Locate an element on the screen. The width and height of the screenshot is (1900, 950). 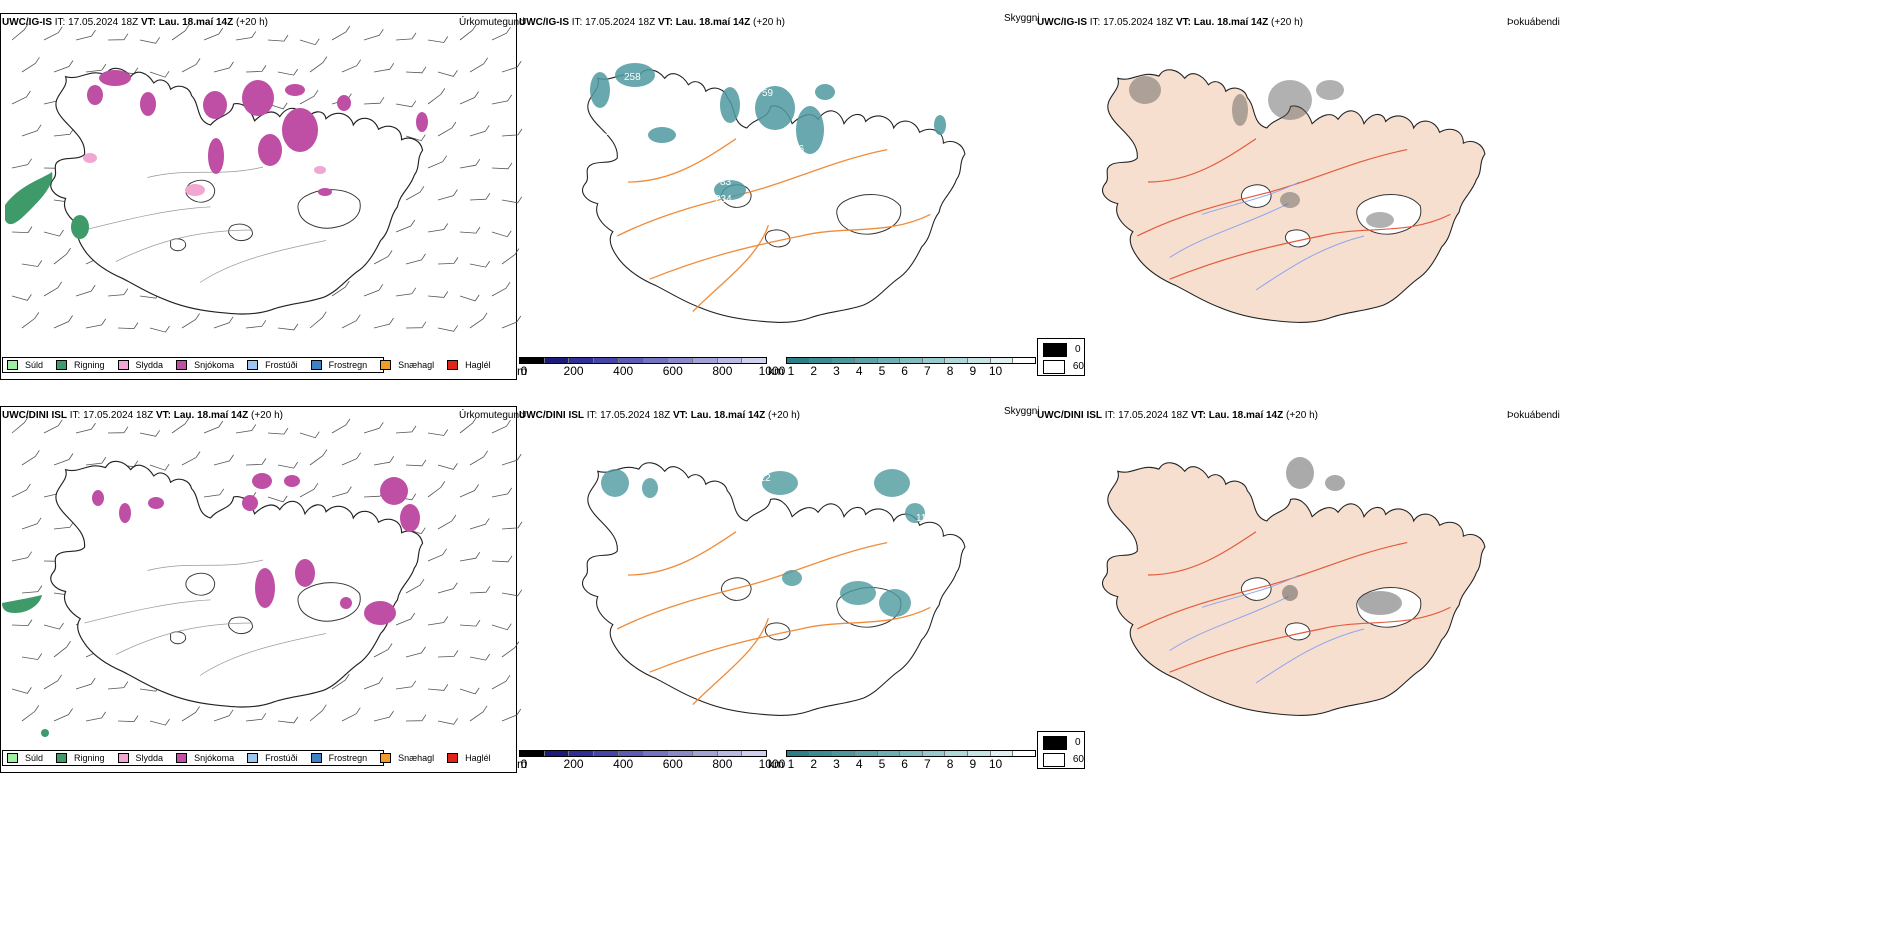
colorbar-tick: 200 is located at coordinates (573, 371).